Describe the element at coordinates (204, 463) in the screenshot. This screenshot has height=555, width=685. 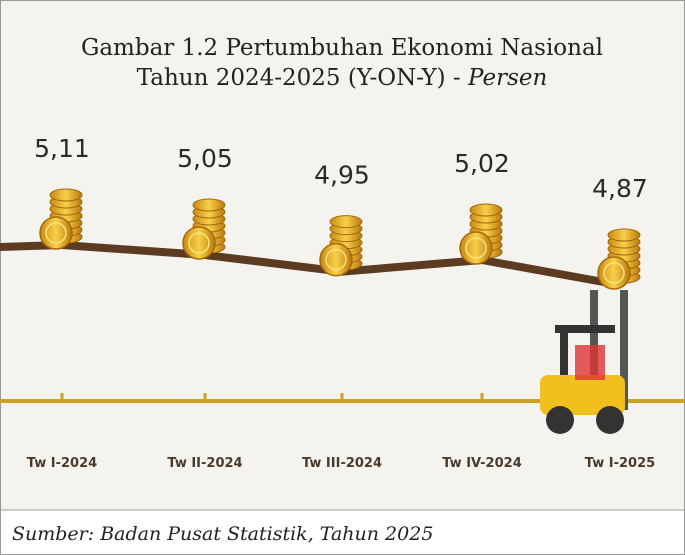
I see `x-tick-label: Tw II-2024` at that location.